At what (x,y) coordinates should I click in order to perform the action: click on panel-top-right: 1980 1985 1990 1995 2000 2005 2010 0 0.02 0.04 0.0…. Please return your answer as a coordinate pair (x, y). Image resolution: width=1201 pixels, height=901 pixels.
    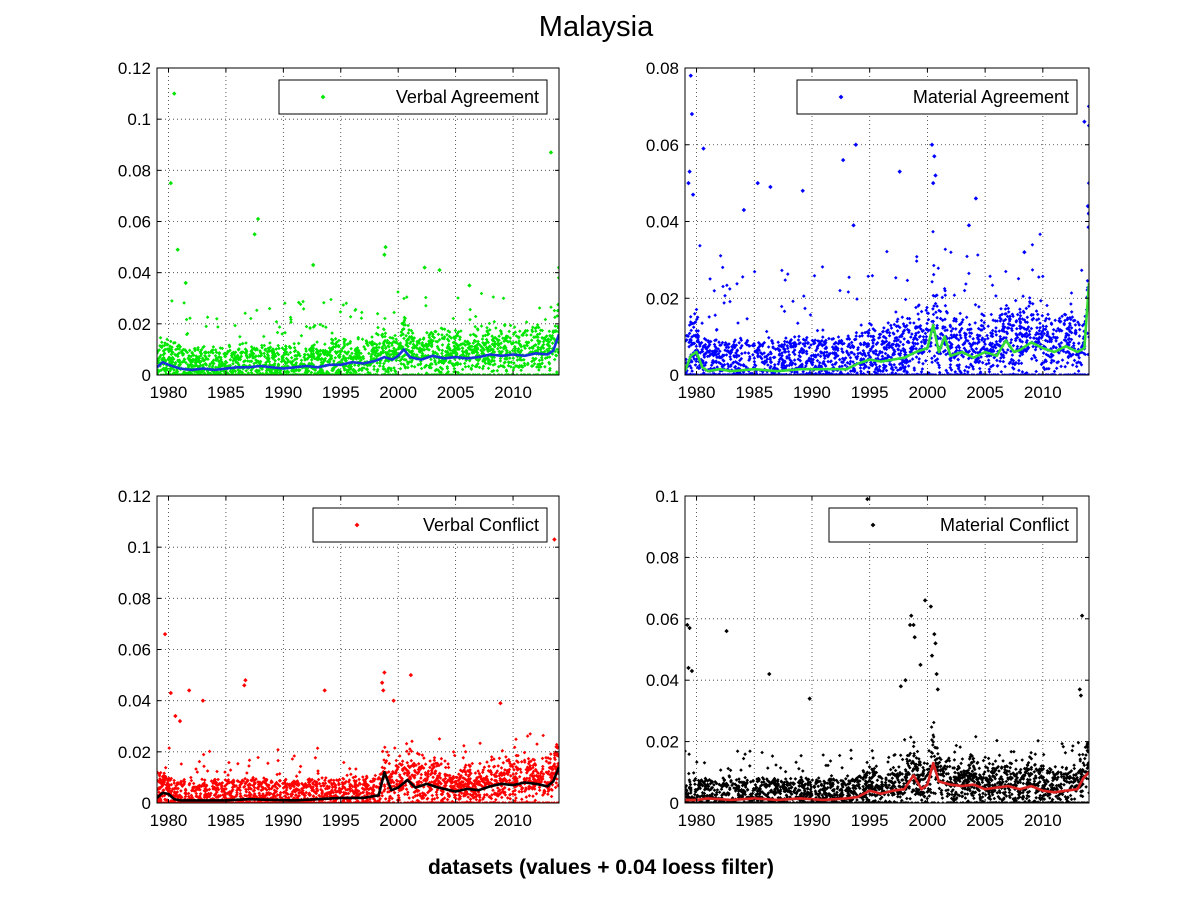
    Looking at the image, I should click on (868, 230).